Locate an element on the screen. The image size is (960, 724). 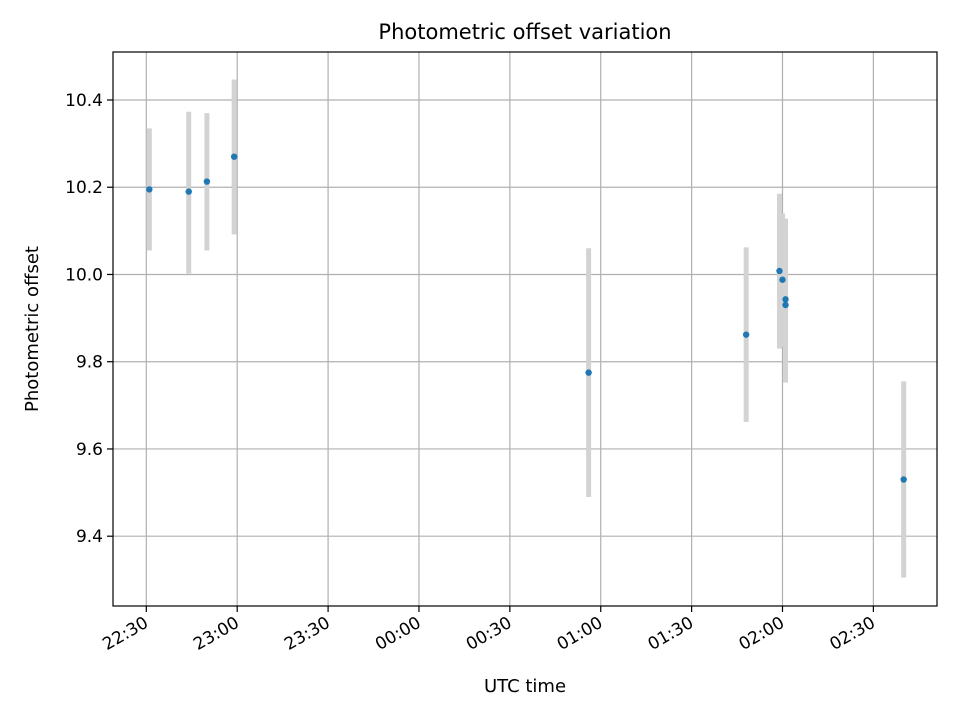
y-tick-label: 9.8 is located at coordinates (89, 363).